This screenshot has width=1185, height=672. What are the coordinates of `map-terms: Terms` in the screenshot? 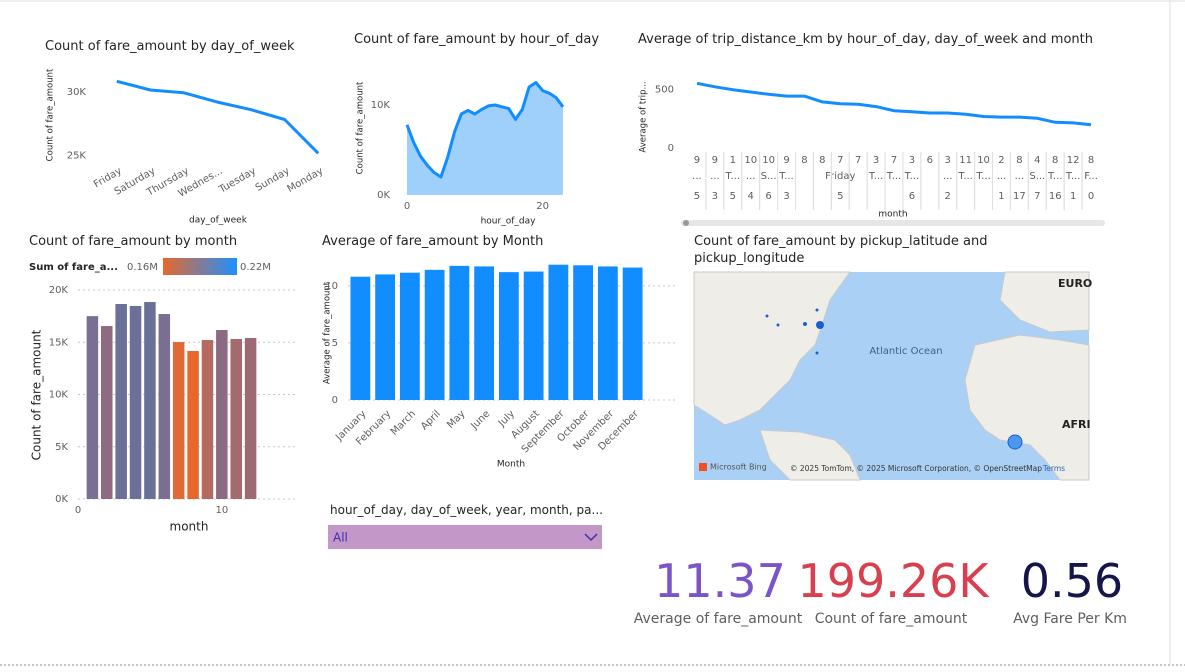 It's located at (1053, 468).